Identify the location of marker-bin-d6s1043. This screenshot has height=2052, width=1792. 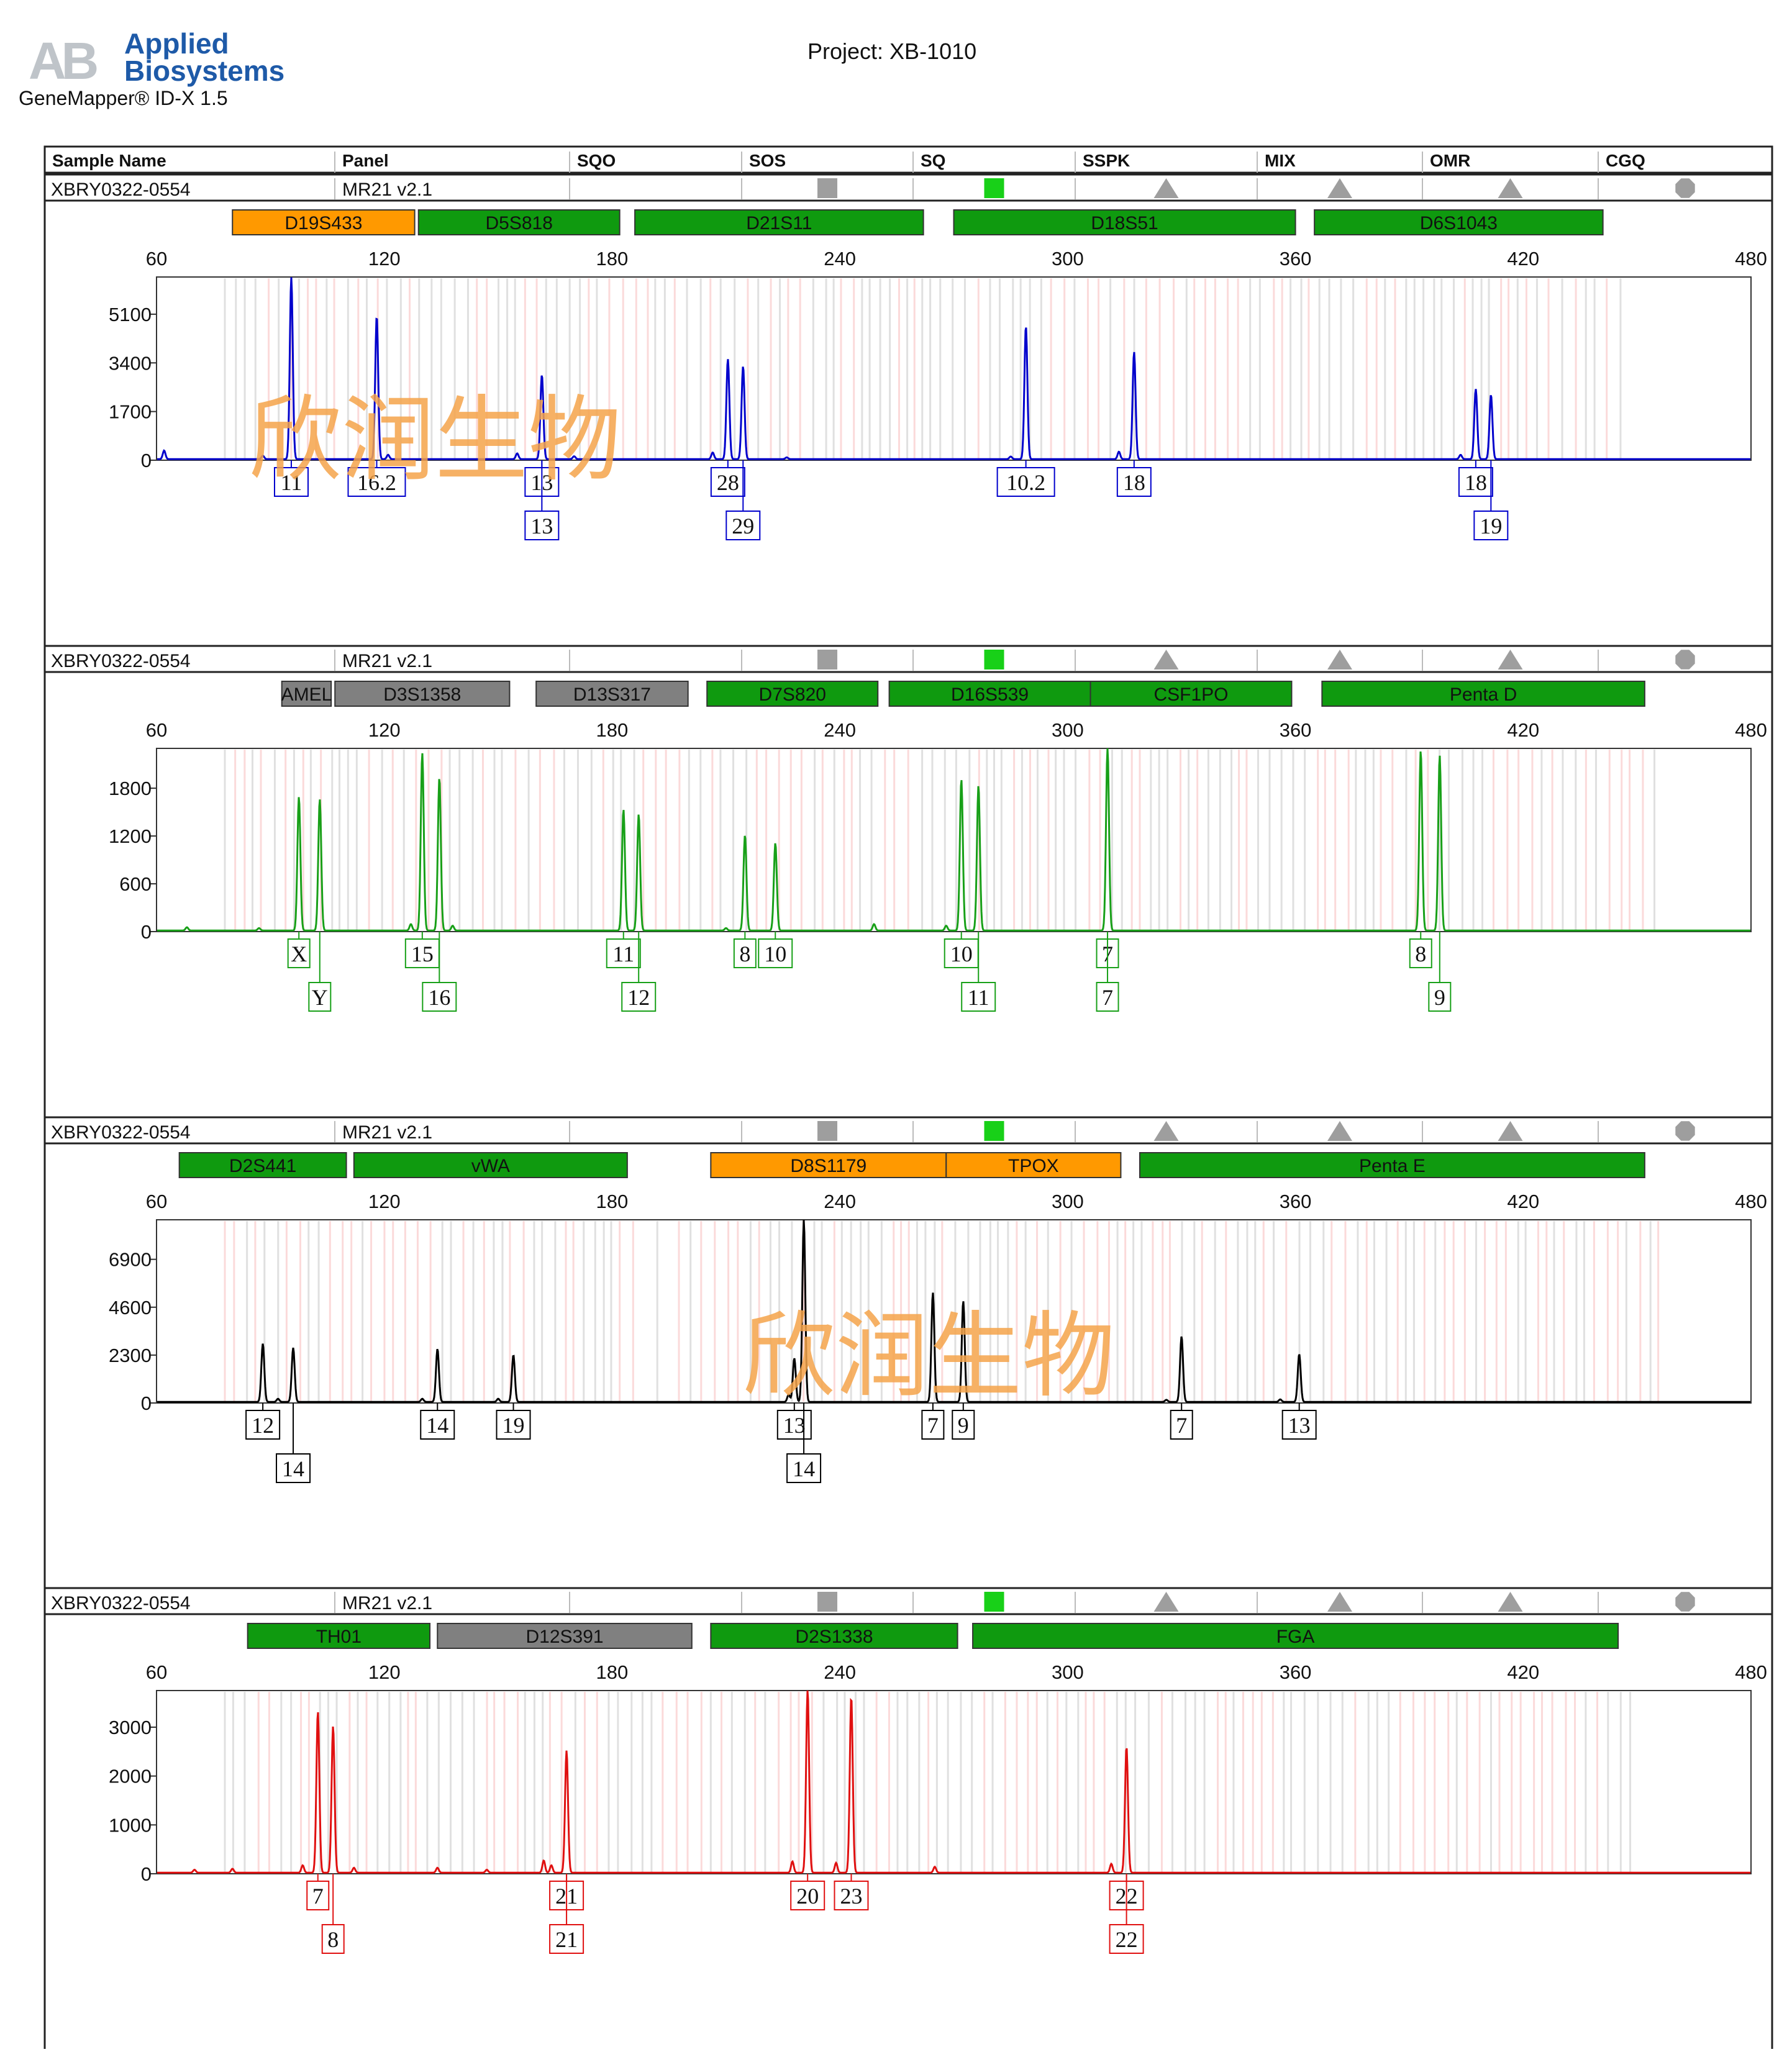
(1459, 222).